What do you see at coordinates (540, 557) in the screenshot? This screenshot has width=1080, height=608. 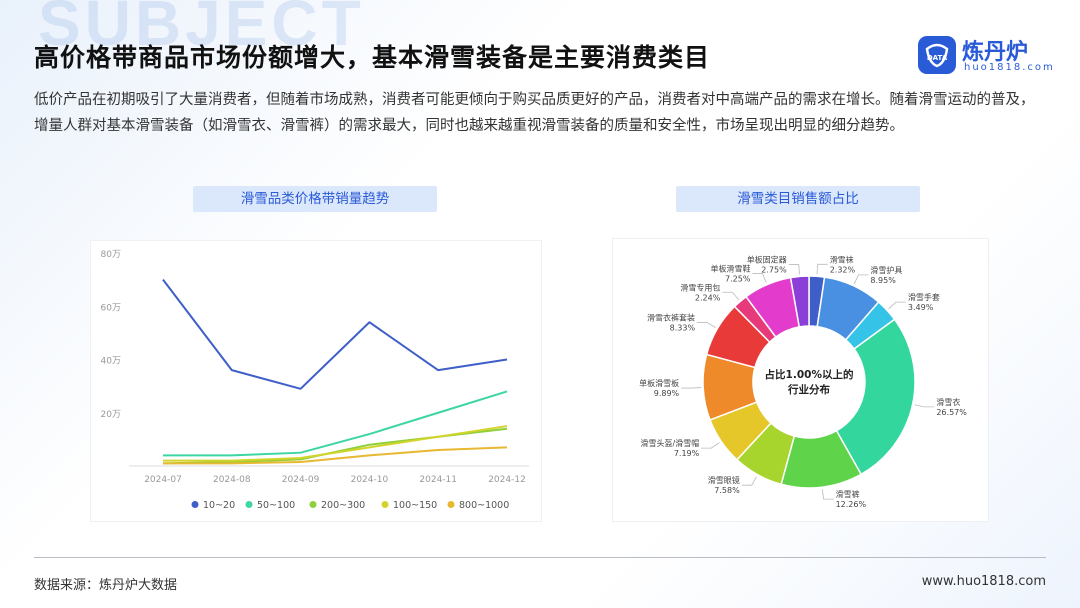 I see `footer-divider` at bounding box center [540, 557].